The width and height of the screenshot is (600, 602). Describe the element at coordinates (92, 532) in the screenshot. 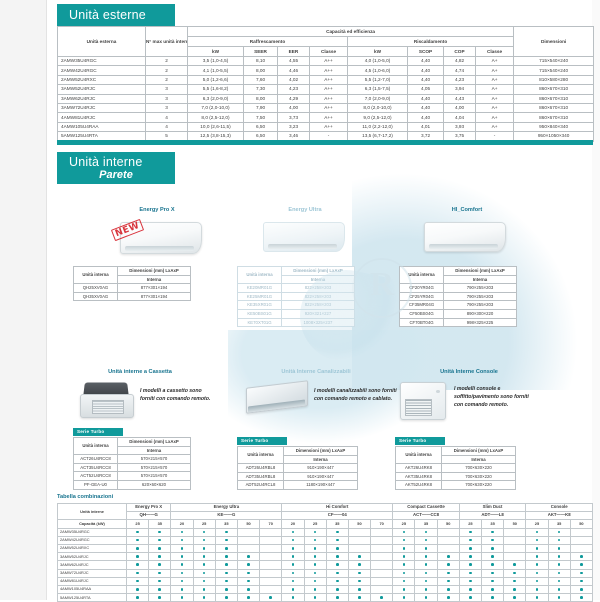

I see `cell-model: 2AMW35U4RGC` at that location.